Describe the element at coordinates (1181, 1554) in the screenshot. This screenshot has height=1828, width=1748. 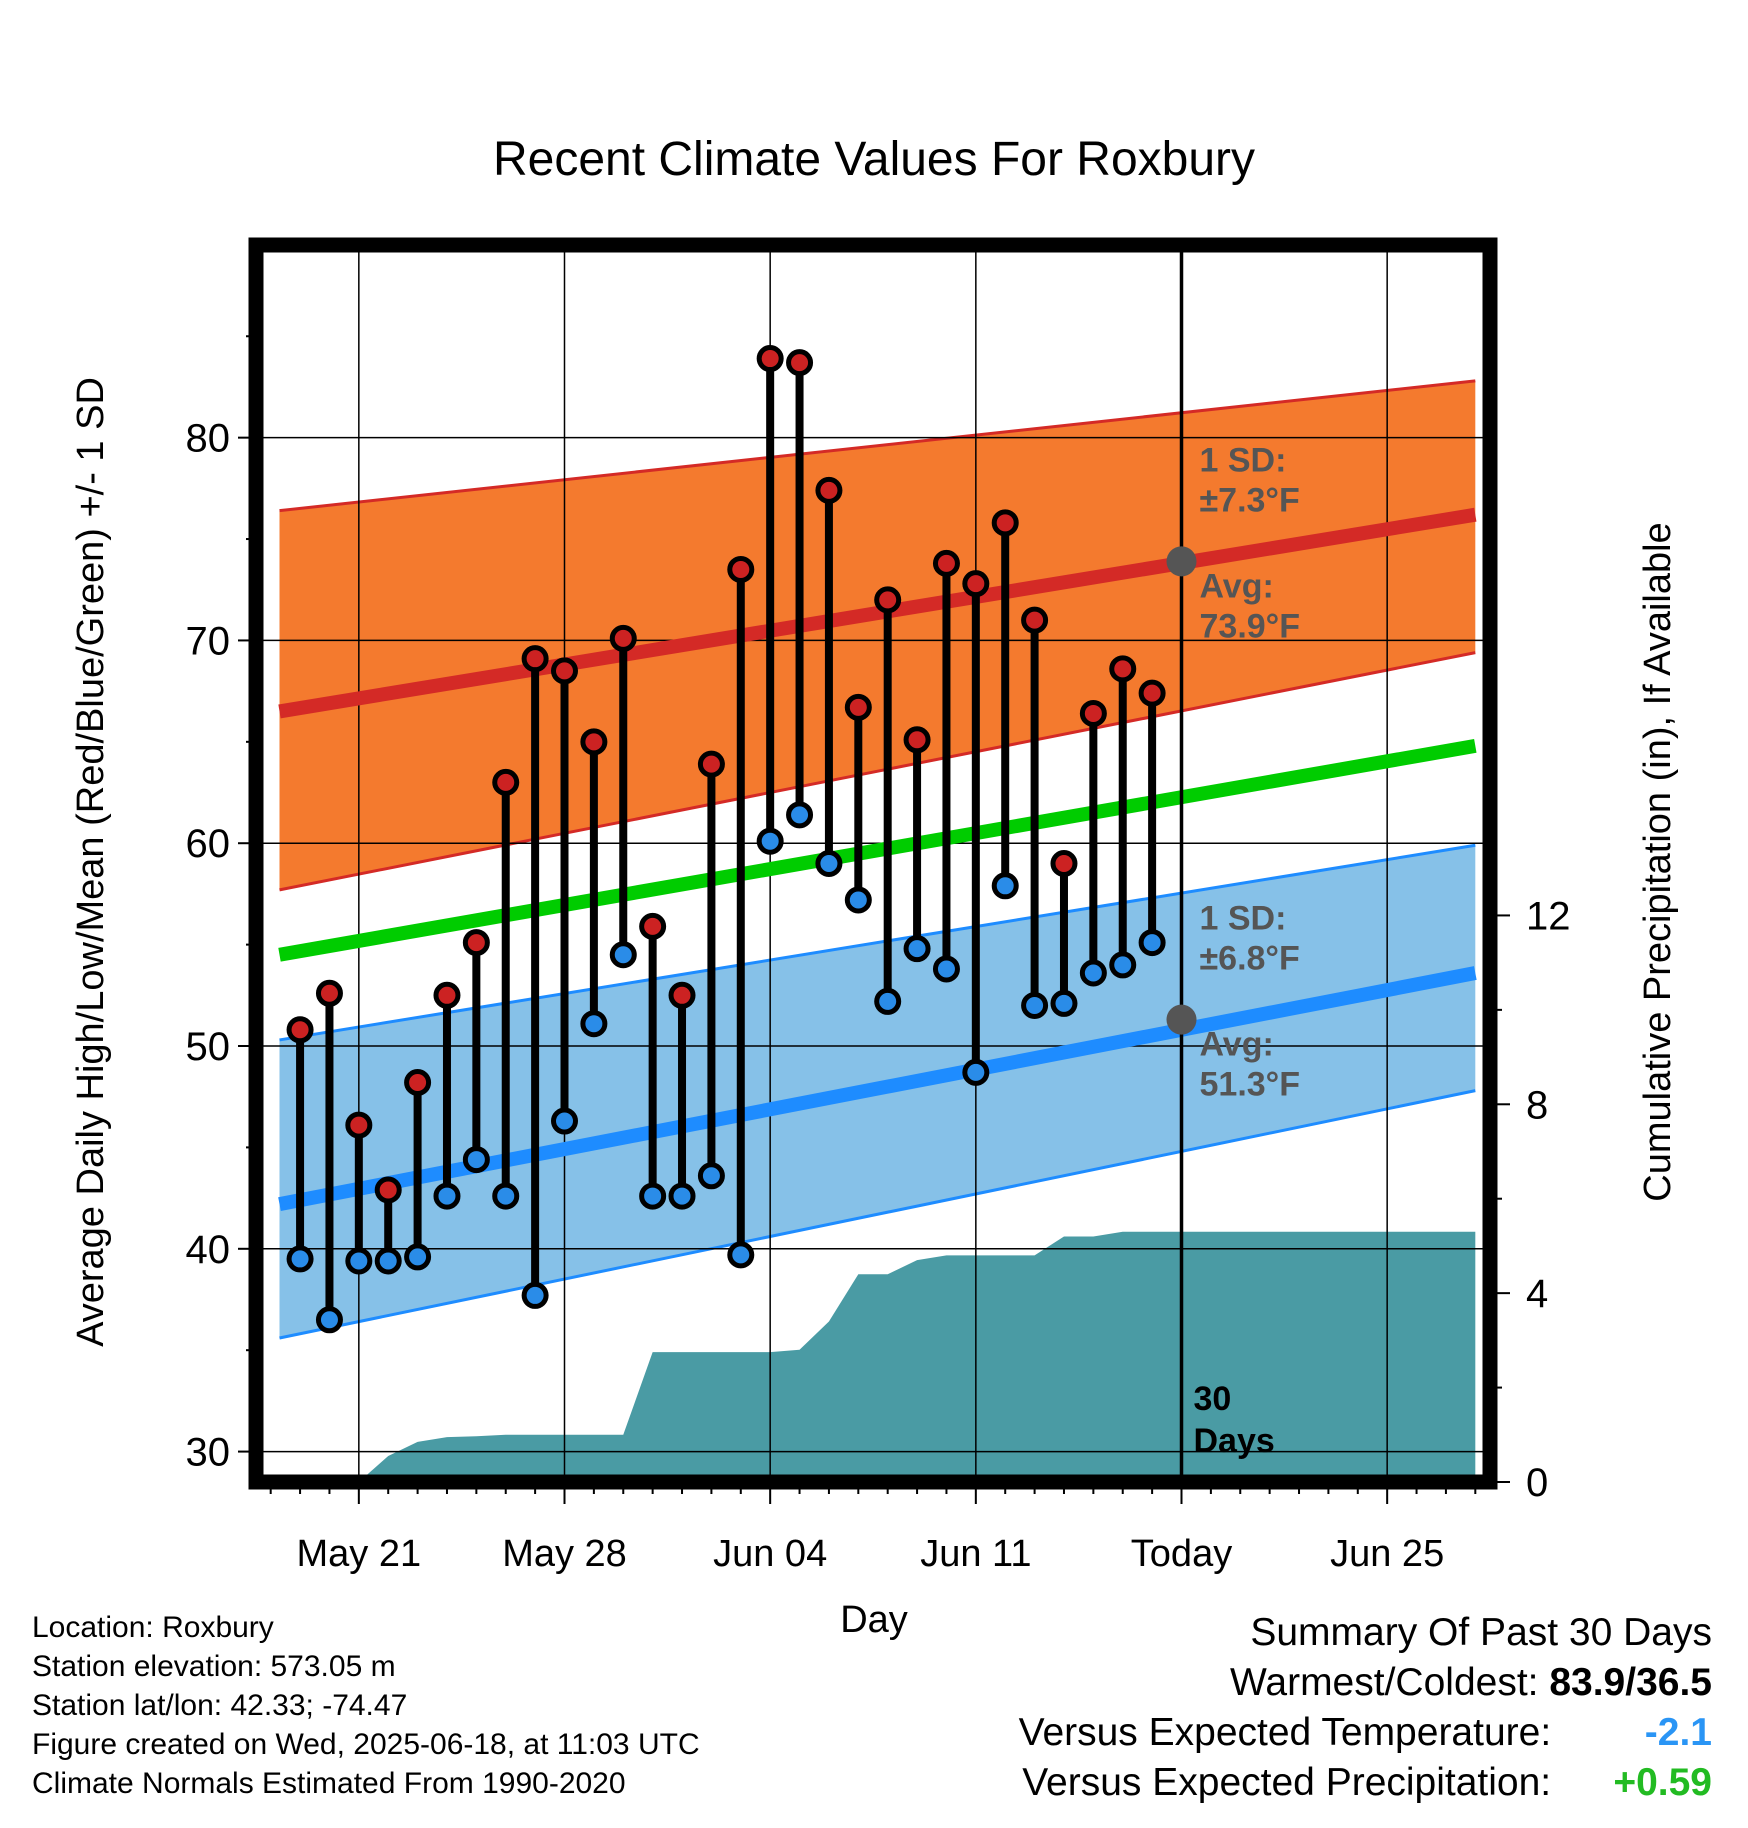
I see `x-tick-label: Today` at that location.